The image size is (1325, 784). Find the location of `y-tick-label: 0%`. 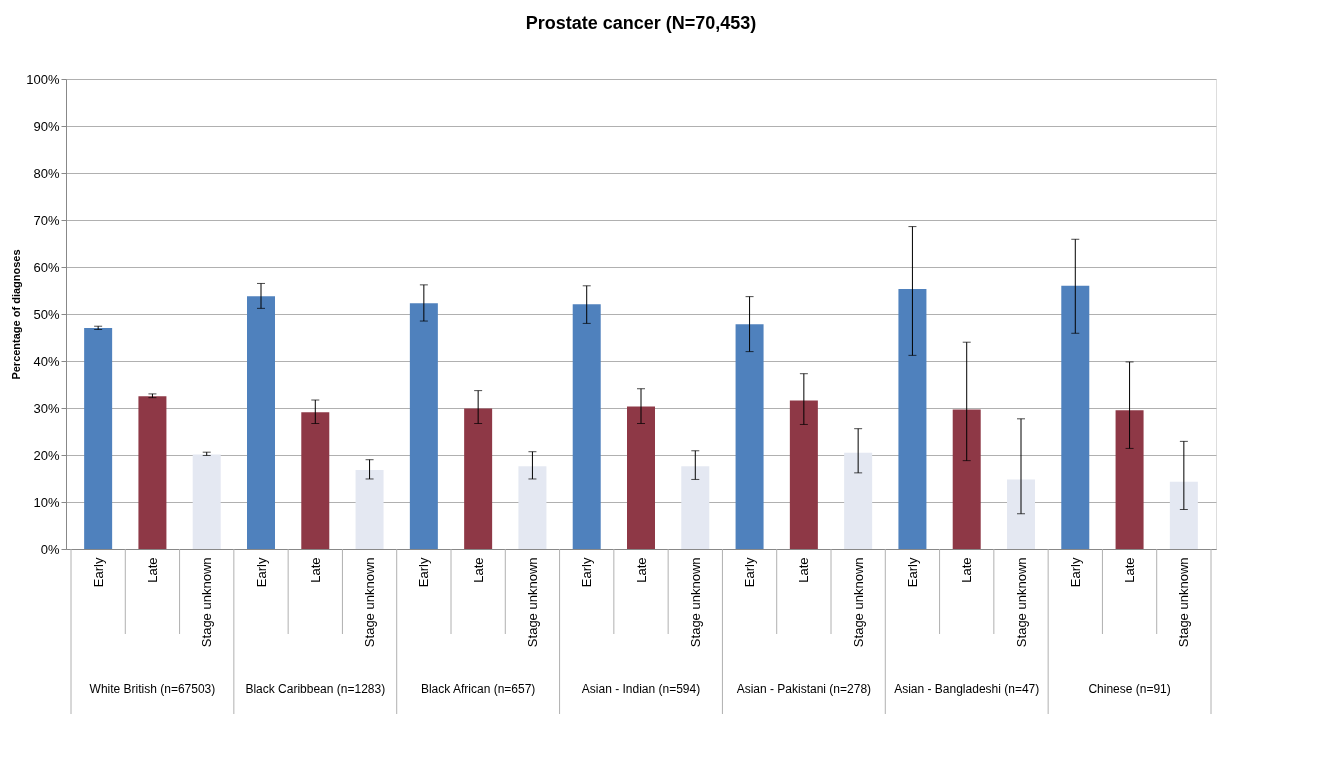

y-tick-label: 0% is located at coordinates (50, 549).